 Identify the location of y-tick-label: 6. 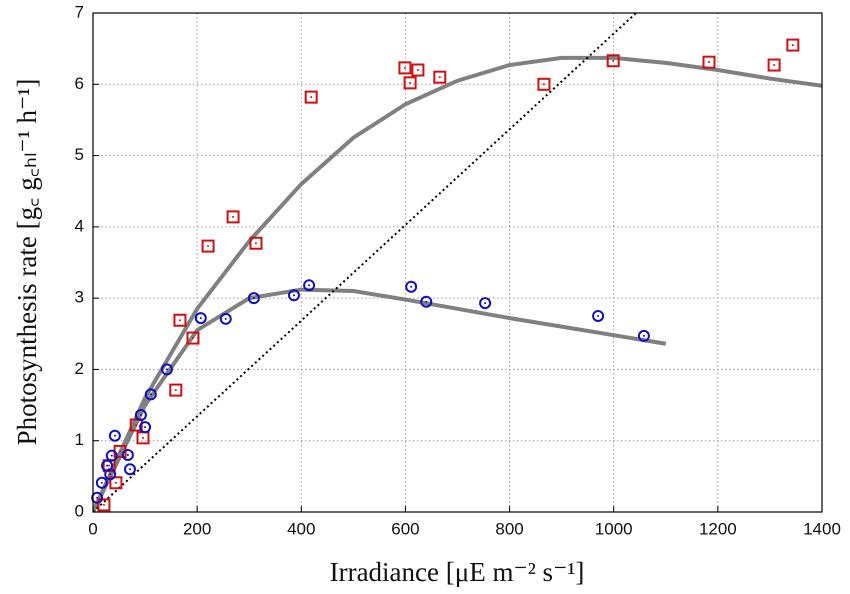
(79, 83).